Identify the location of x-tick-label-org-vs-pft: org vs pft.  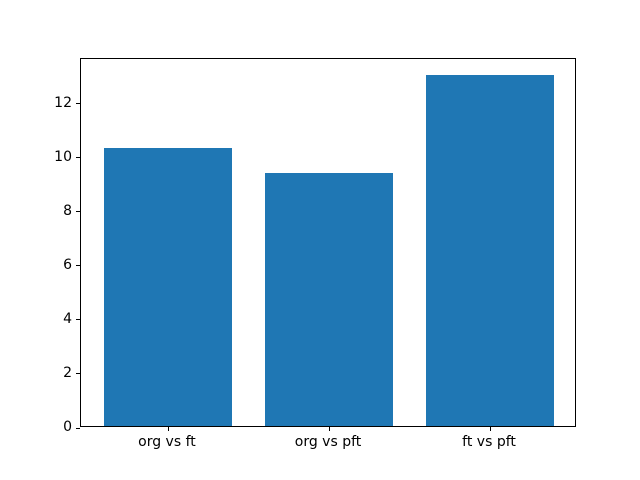
(328, 442).